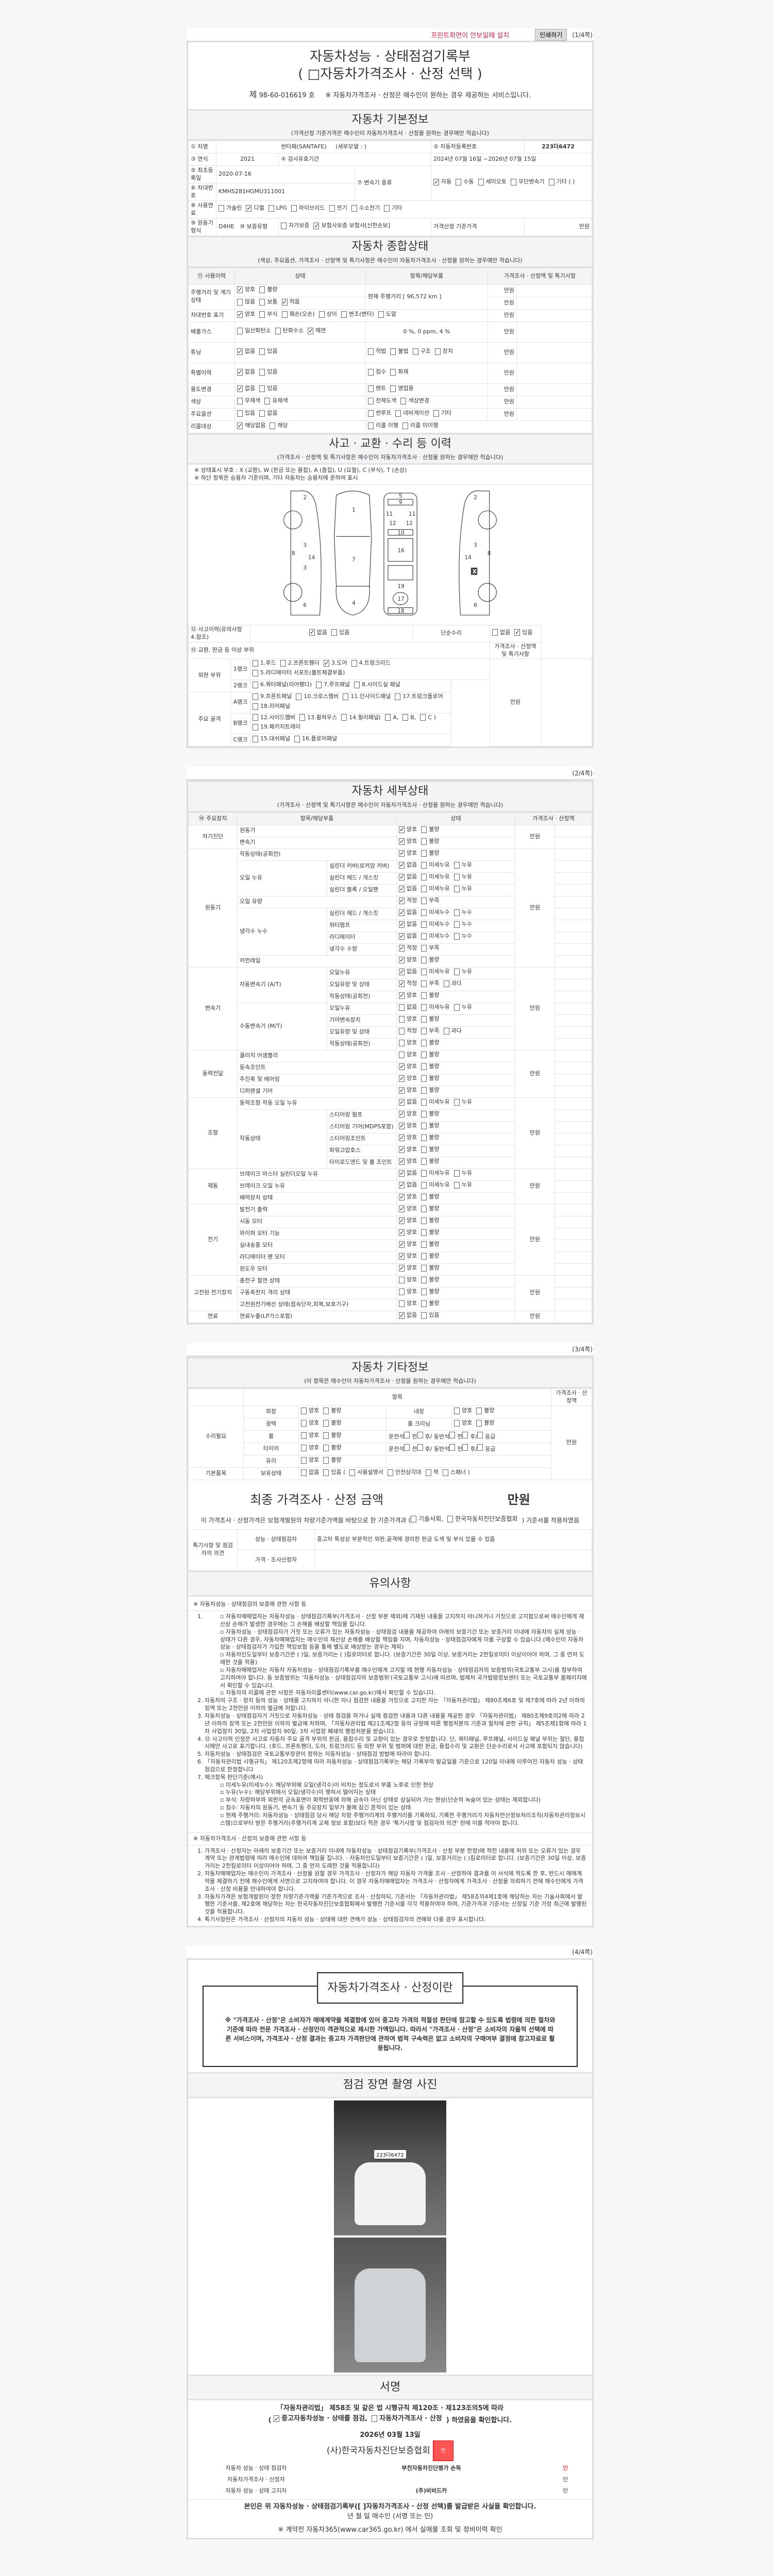 This screenshot has height=2576, width=773. I want to click on checkbox-option: 해당, so click(279, 426).